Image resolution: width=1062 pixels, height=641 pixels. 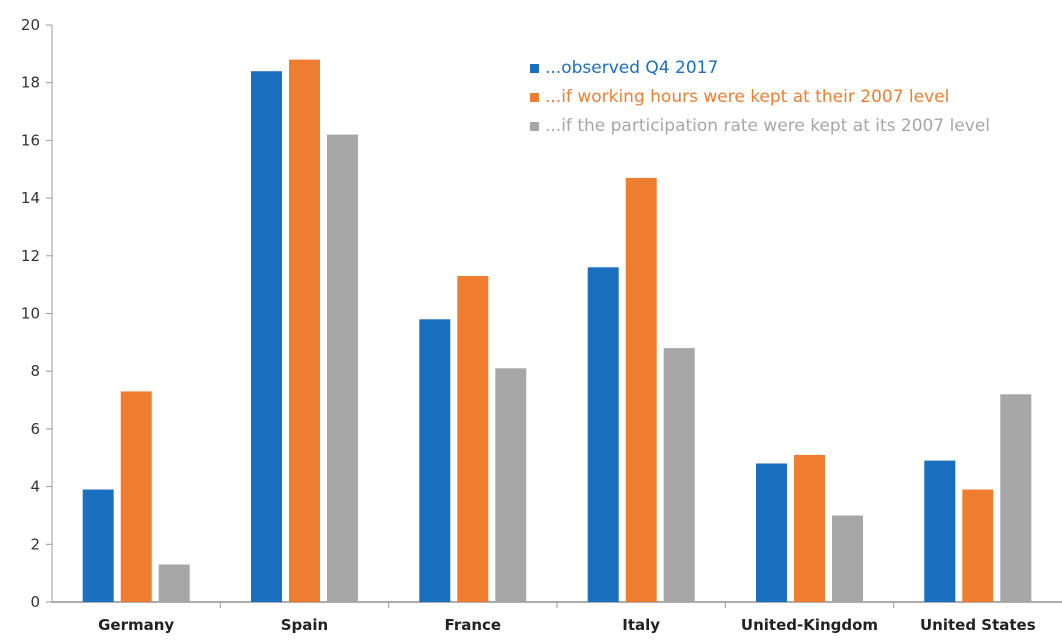 I want to click on x-tick-label: France, so click(x=473, y=625).